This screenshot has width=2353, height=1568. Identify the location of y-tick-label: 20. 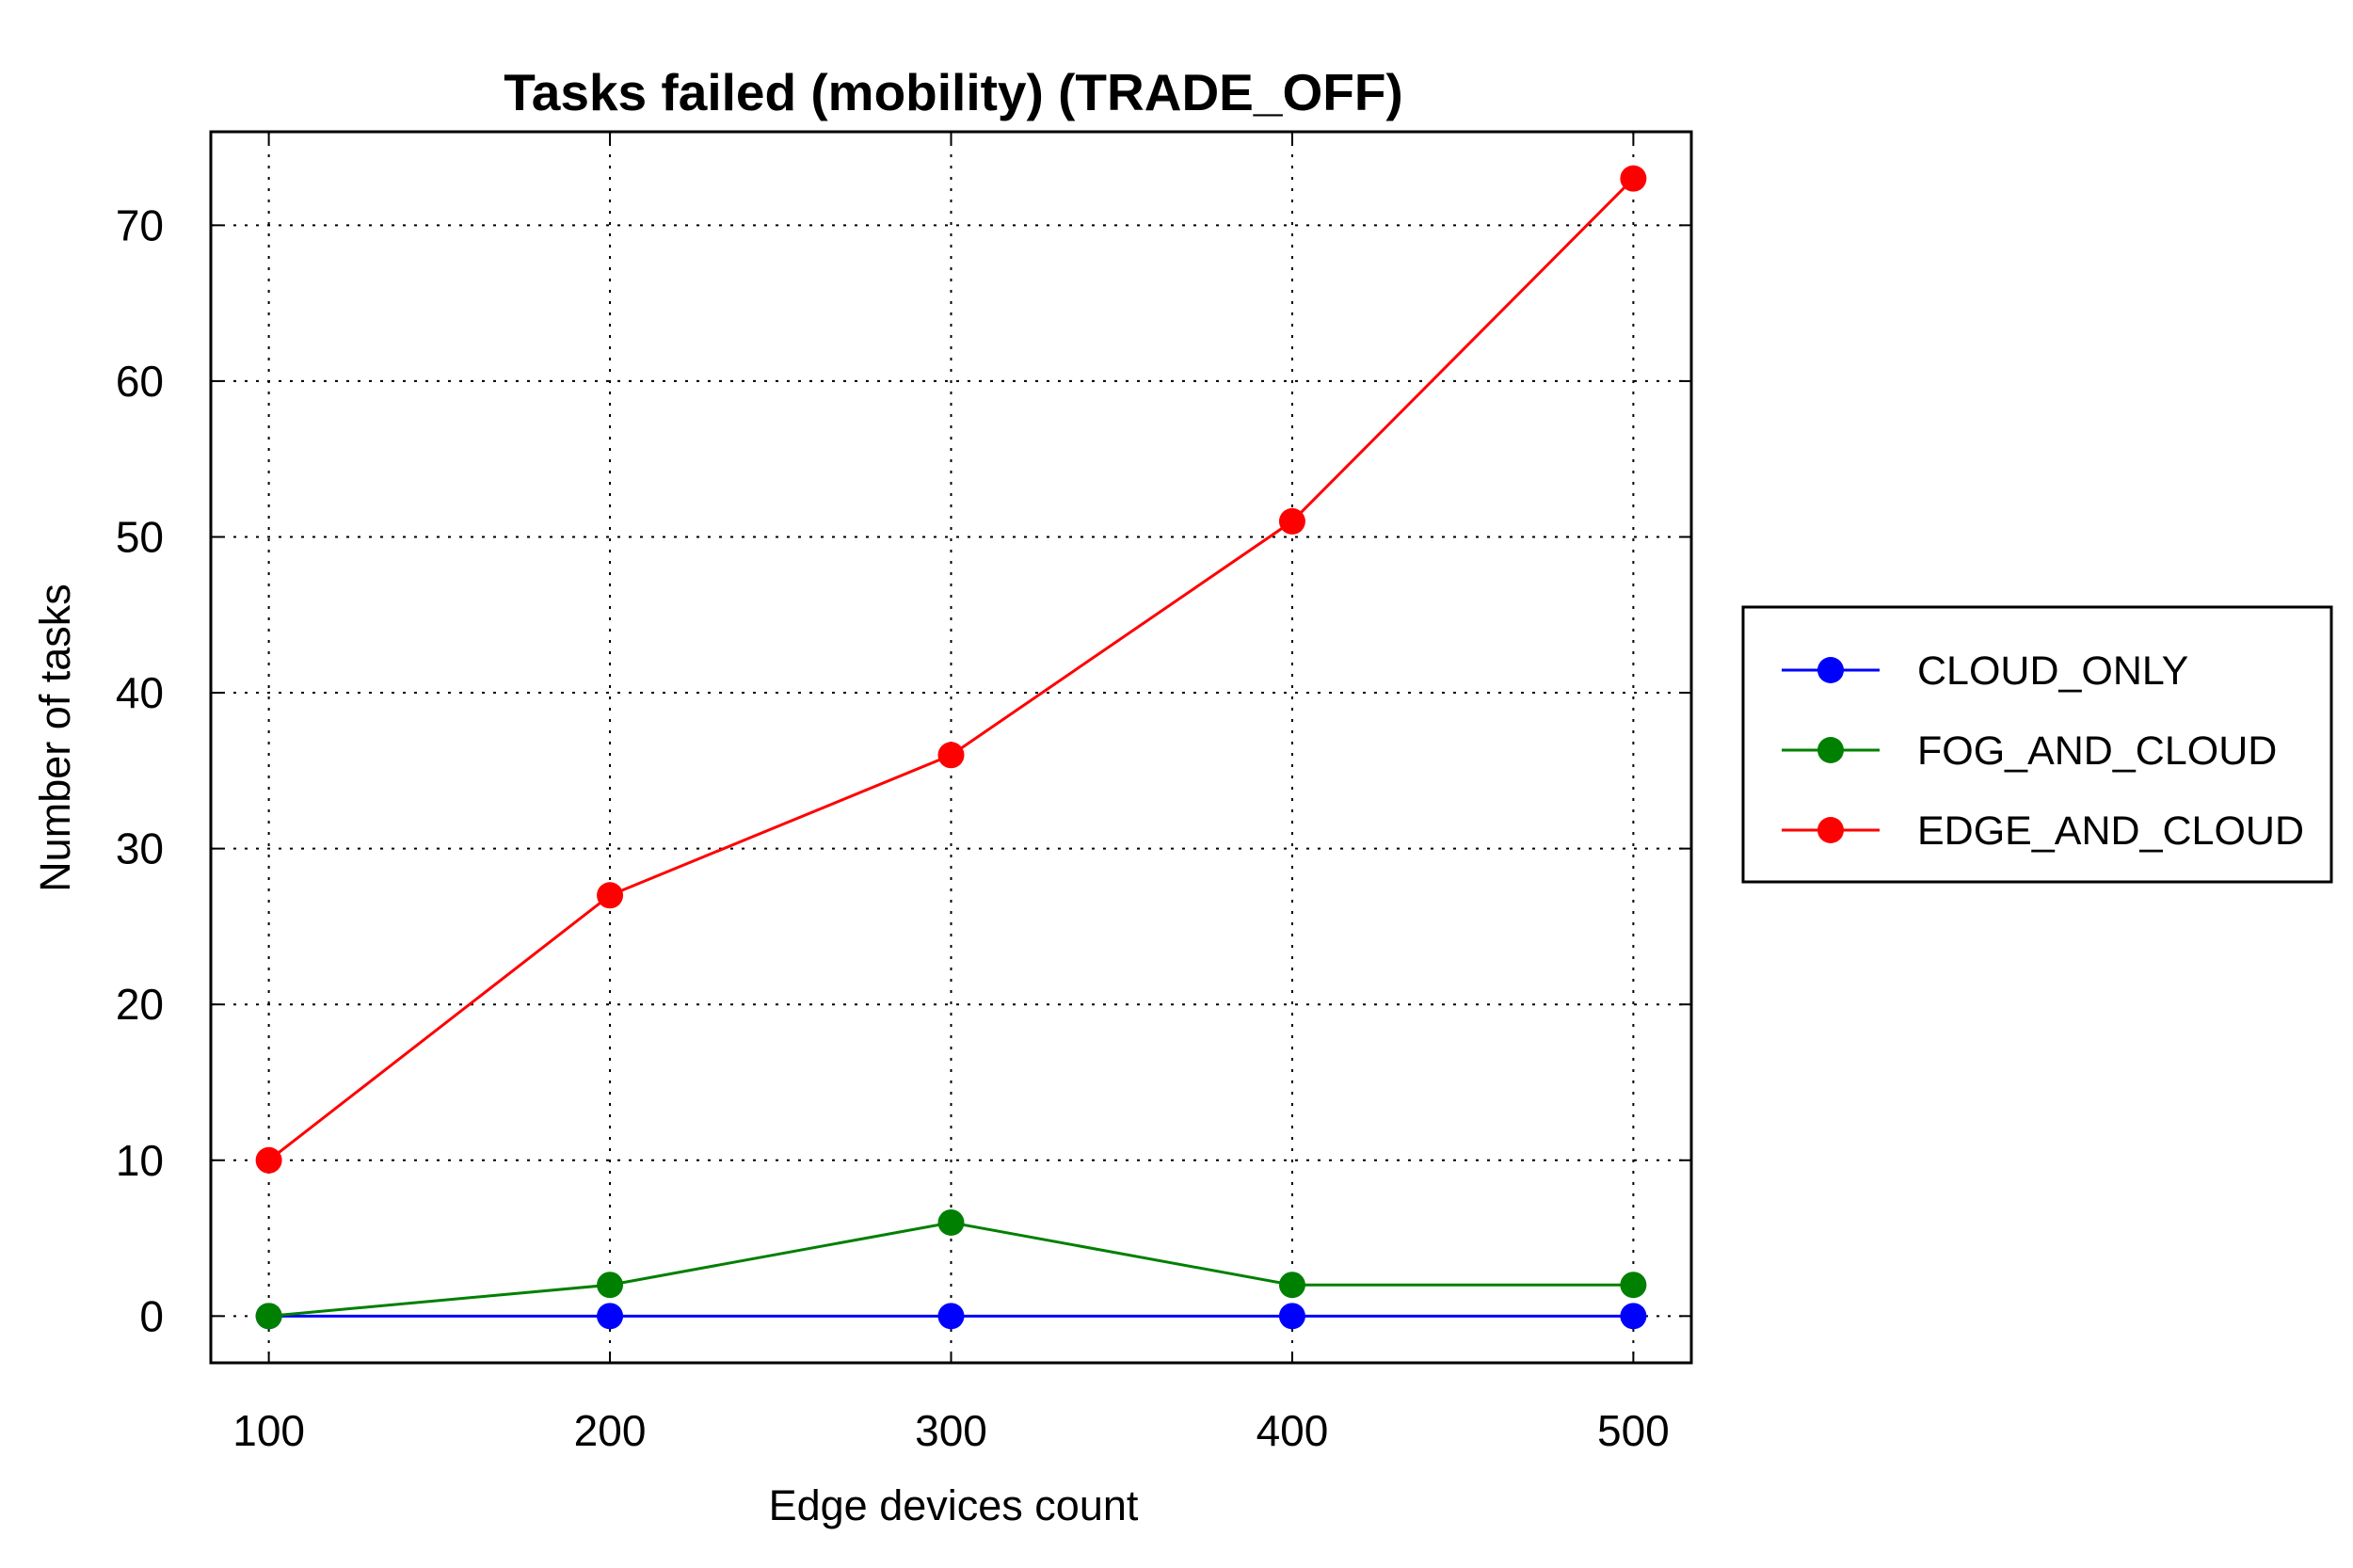
(140, 1004).